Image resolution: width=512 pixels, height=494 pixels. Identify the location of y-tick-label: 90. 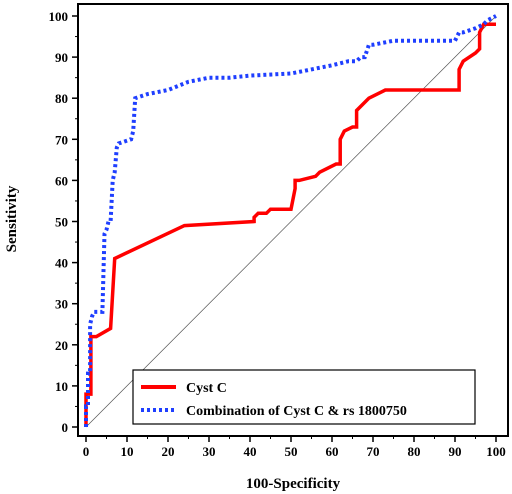
(61, 57).